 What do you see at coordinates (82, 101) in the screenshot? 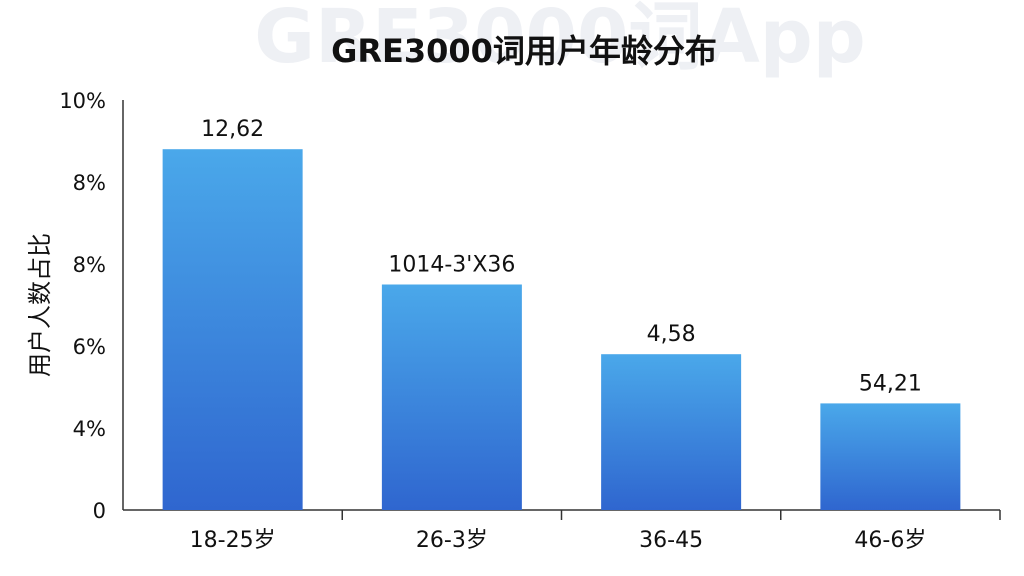
I see `y-tick-label: 10%` at bounding box center [82, 101].